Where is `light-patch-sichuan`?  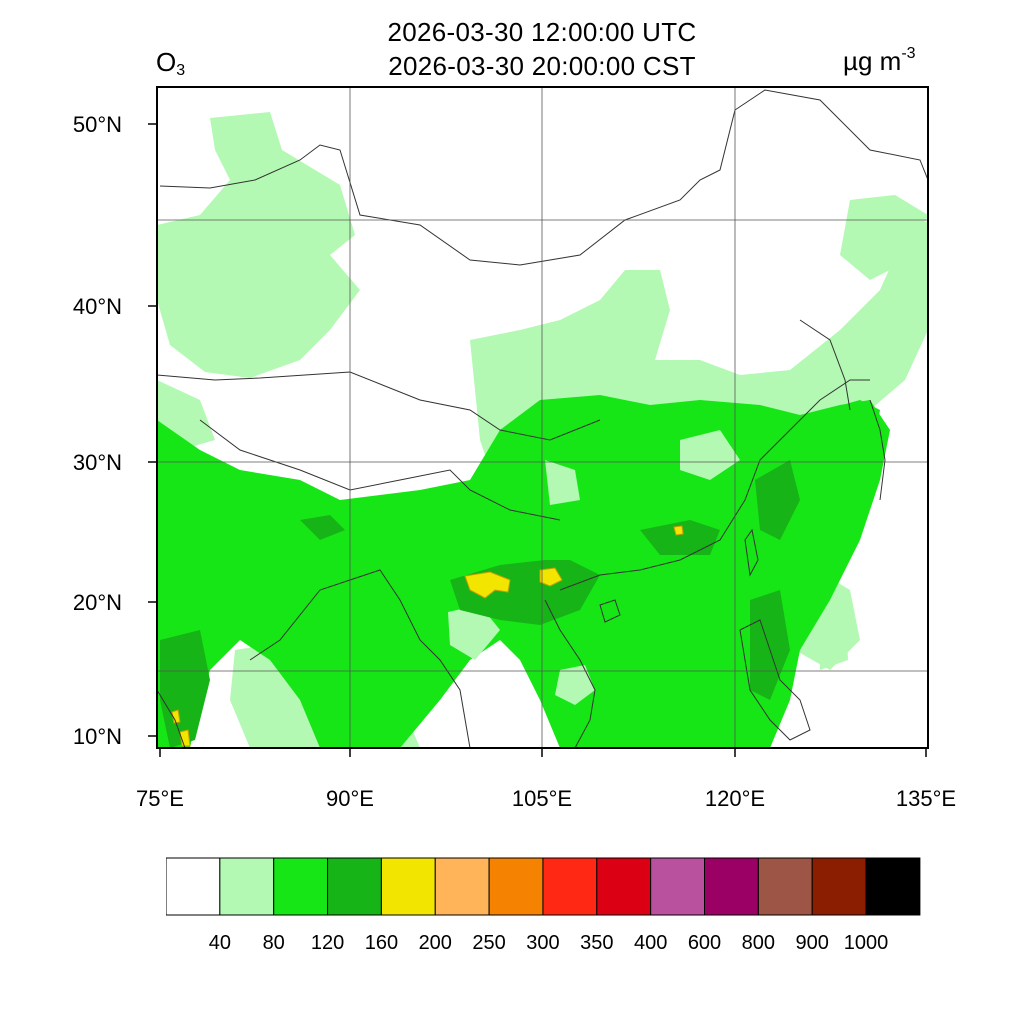 light-patch-sichuan is located at coordinates (562, 482).